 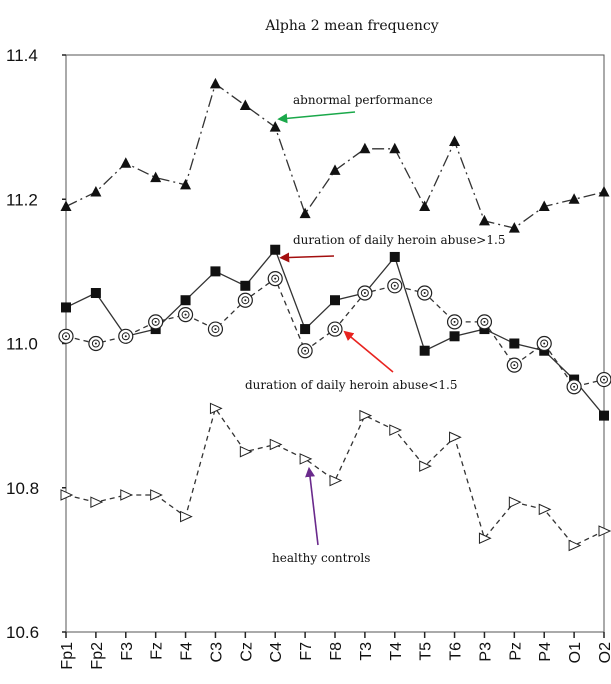 What do you see at coordinates (22, 55) in the screenshot?
I see `y-tick-label: 11.4` at bounding box center [22, 55].